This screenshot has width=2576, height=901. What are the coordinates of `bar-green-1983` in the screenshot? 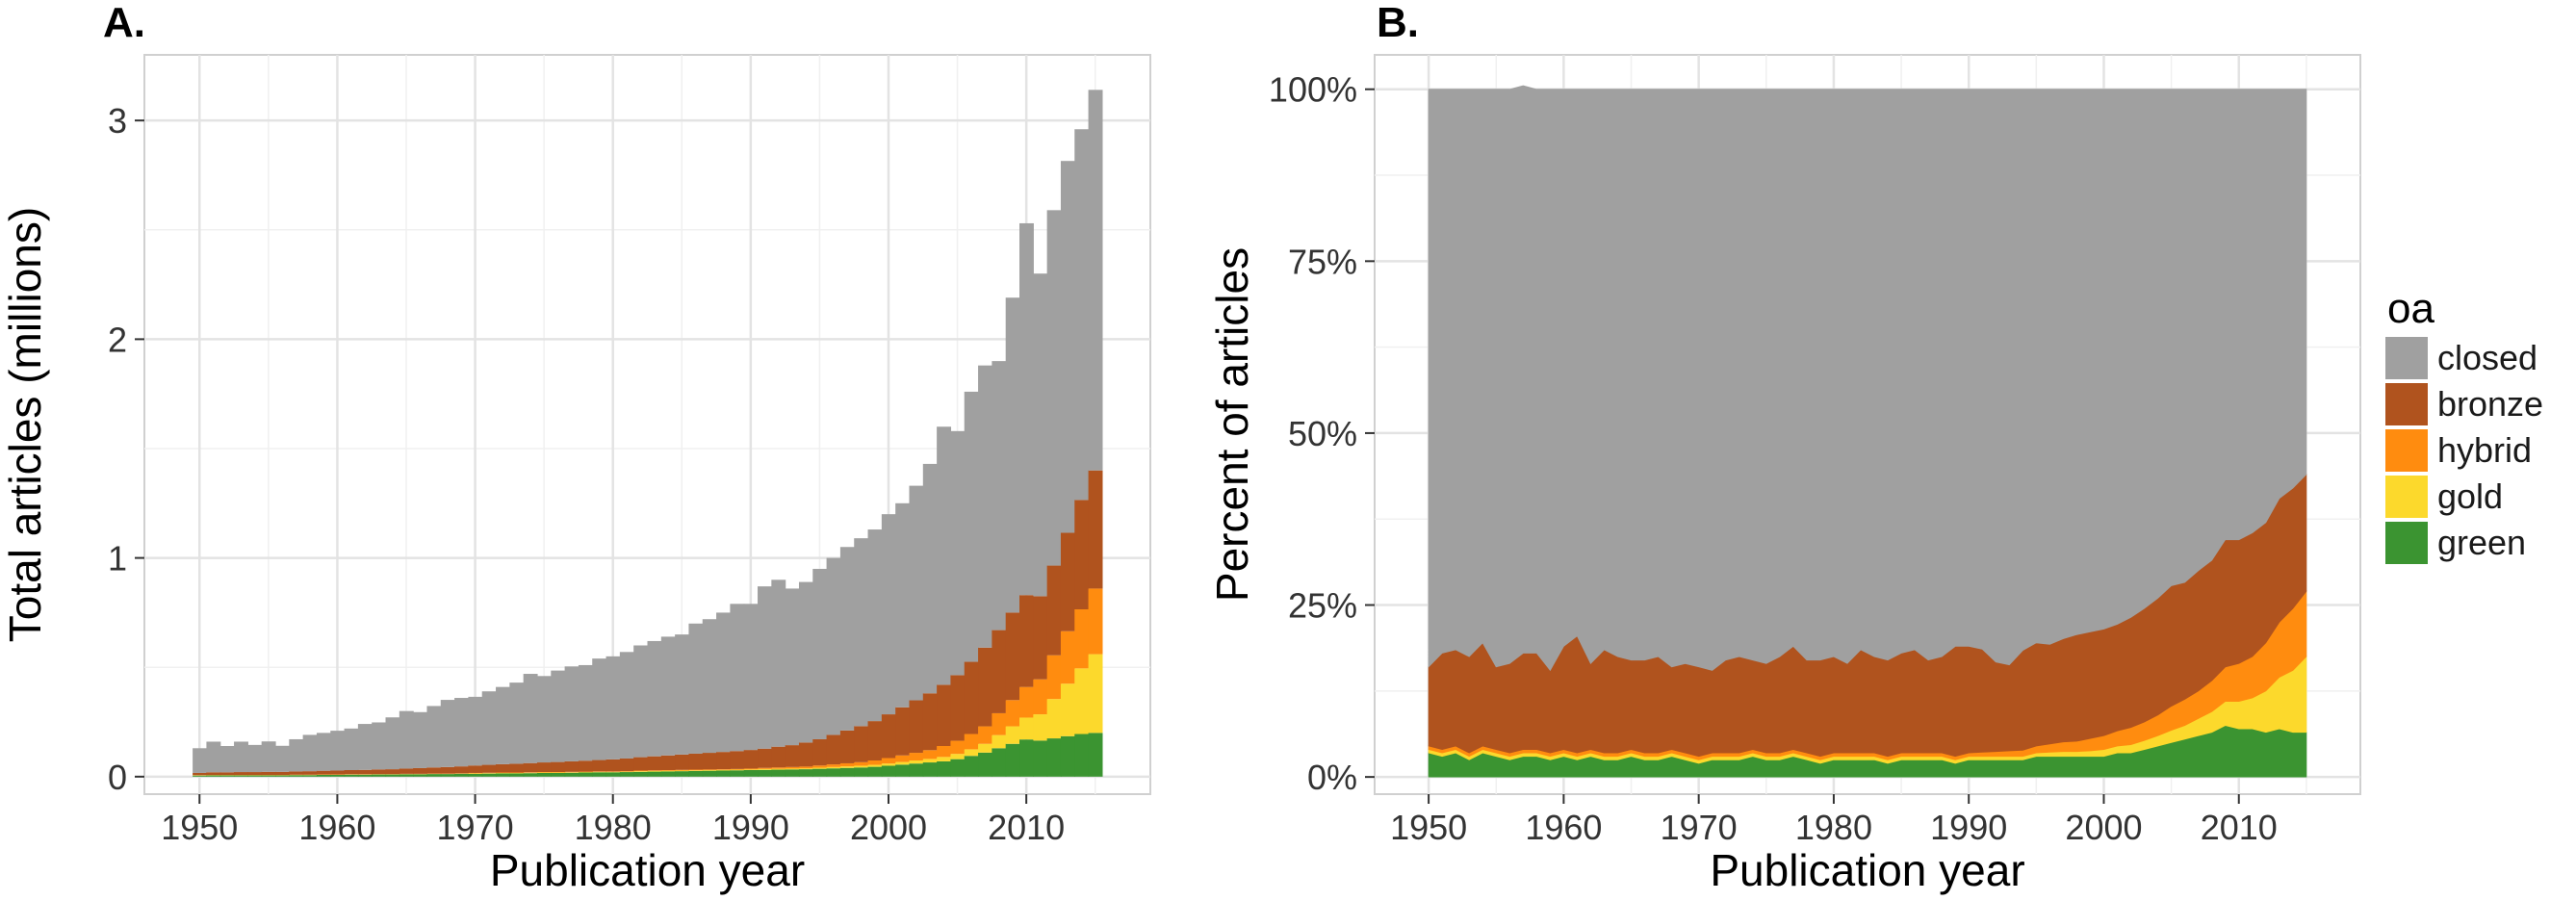 It's located at (655, 774).